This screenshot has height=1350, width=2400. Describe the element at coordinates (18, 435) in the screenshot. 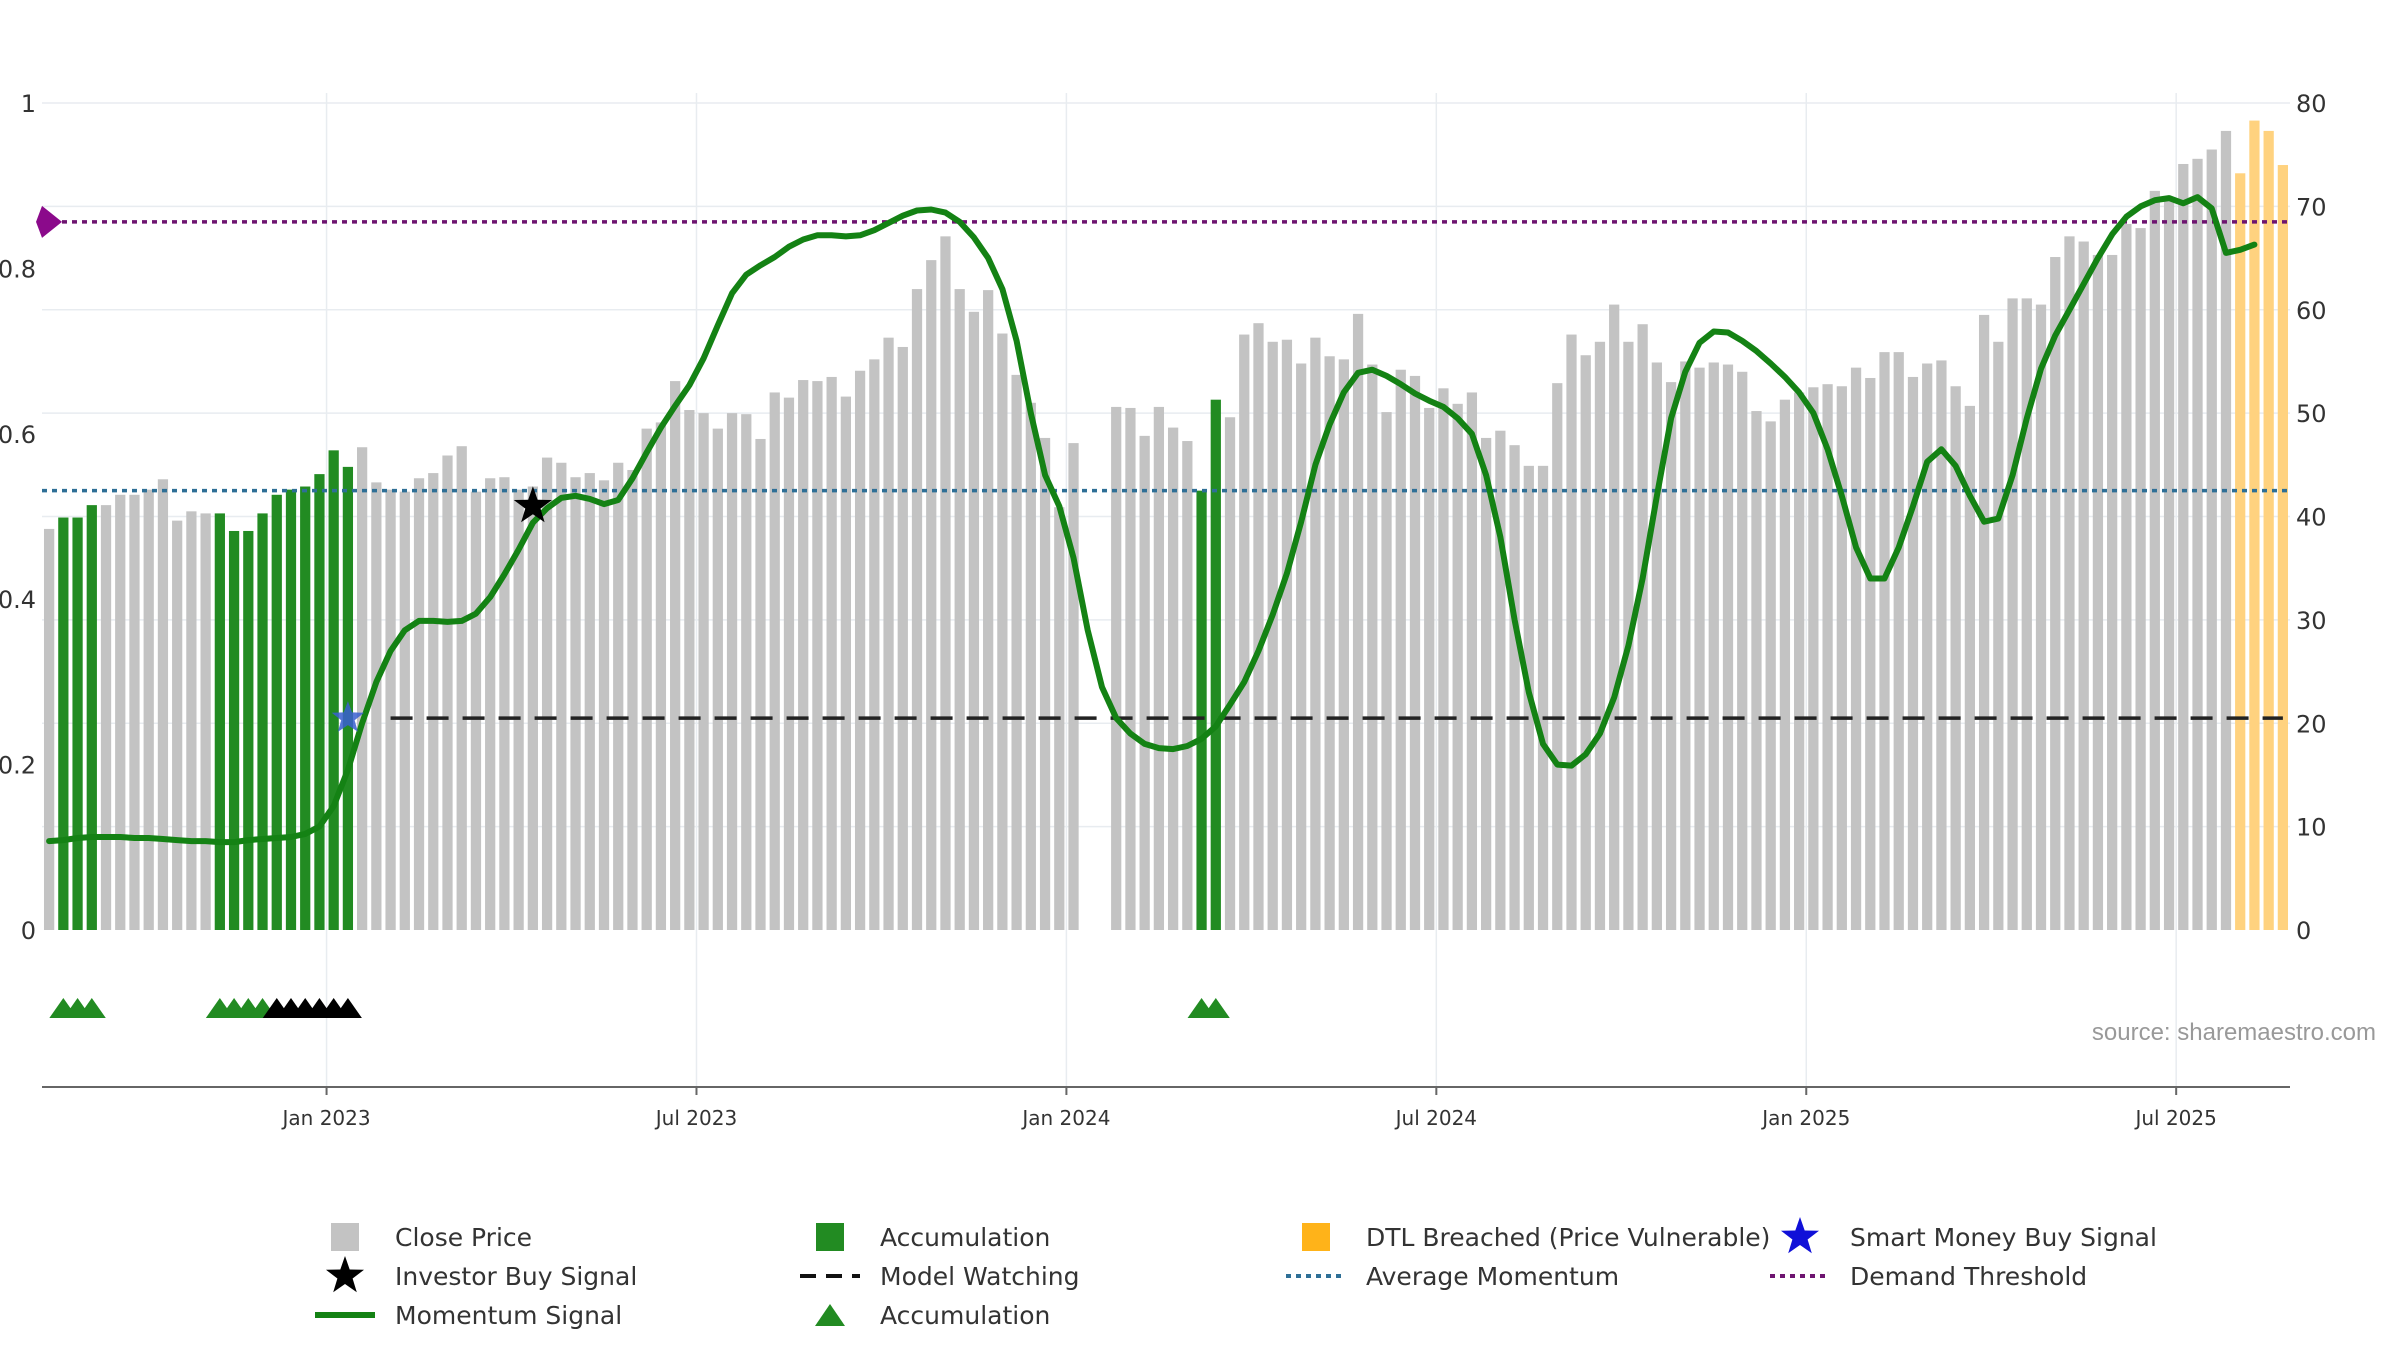

I see `y-left-tick-label: 0.6` at that location.